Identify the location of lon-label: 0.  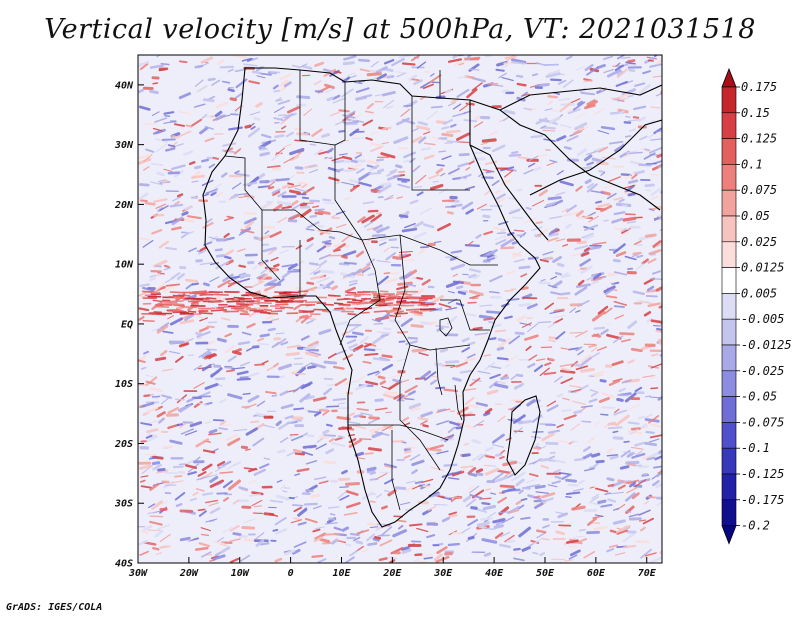
(291, 573).